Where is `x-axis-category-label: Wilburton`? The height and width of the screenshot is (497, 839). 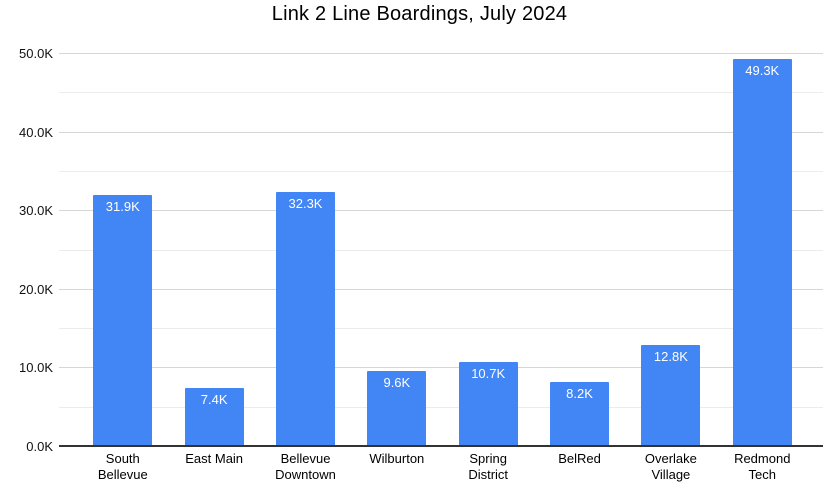 x-axis-category-label: Wilburton is located at coordinates (397, 458).